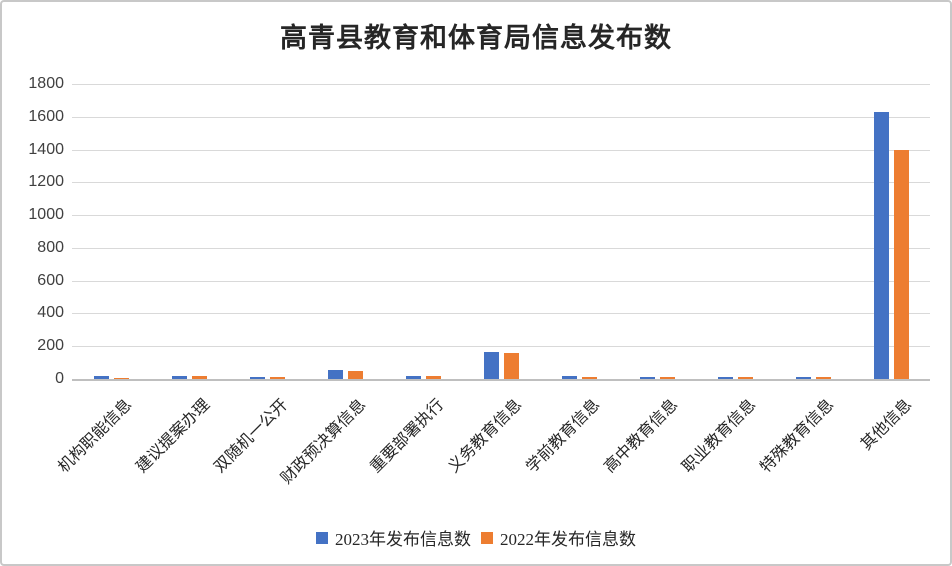 Image resolution: width=952 pixels, height=566 pixels. I want to click on bar-2023年发布信息数-学前教育信息, so click(569, 377).